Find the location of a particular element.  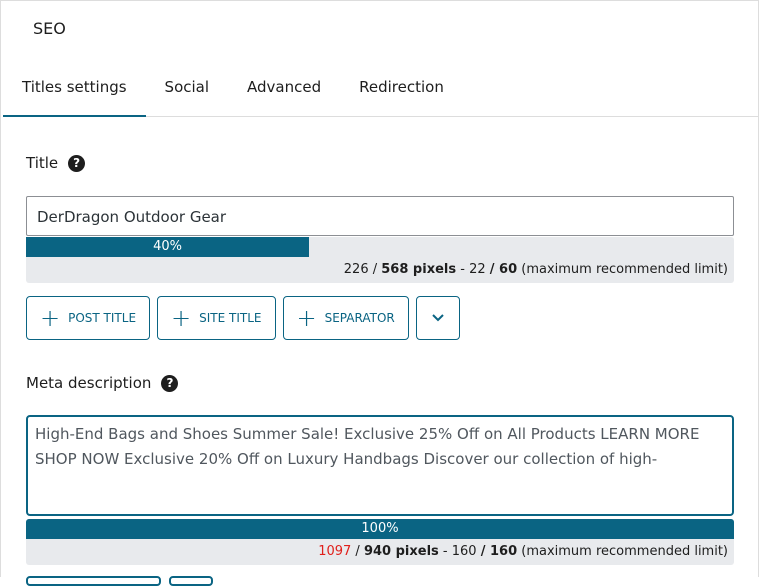

tab-redirection: Redirection is located at coordinates (401, 87).